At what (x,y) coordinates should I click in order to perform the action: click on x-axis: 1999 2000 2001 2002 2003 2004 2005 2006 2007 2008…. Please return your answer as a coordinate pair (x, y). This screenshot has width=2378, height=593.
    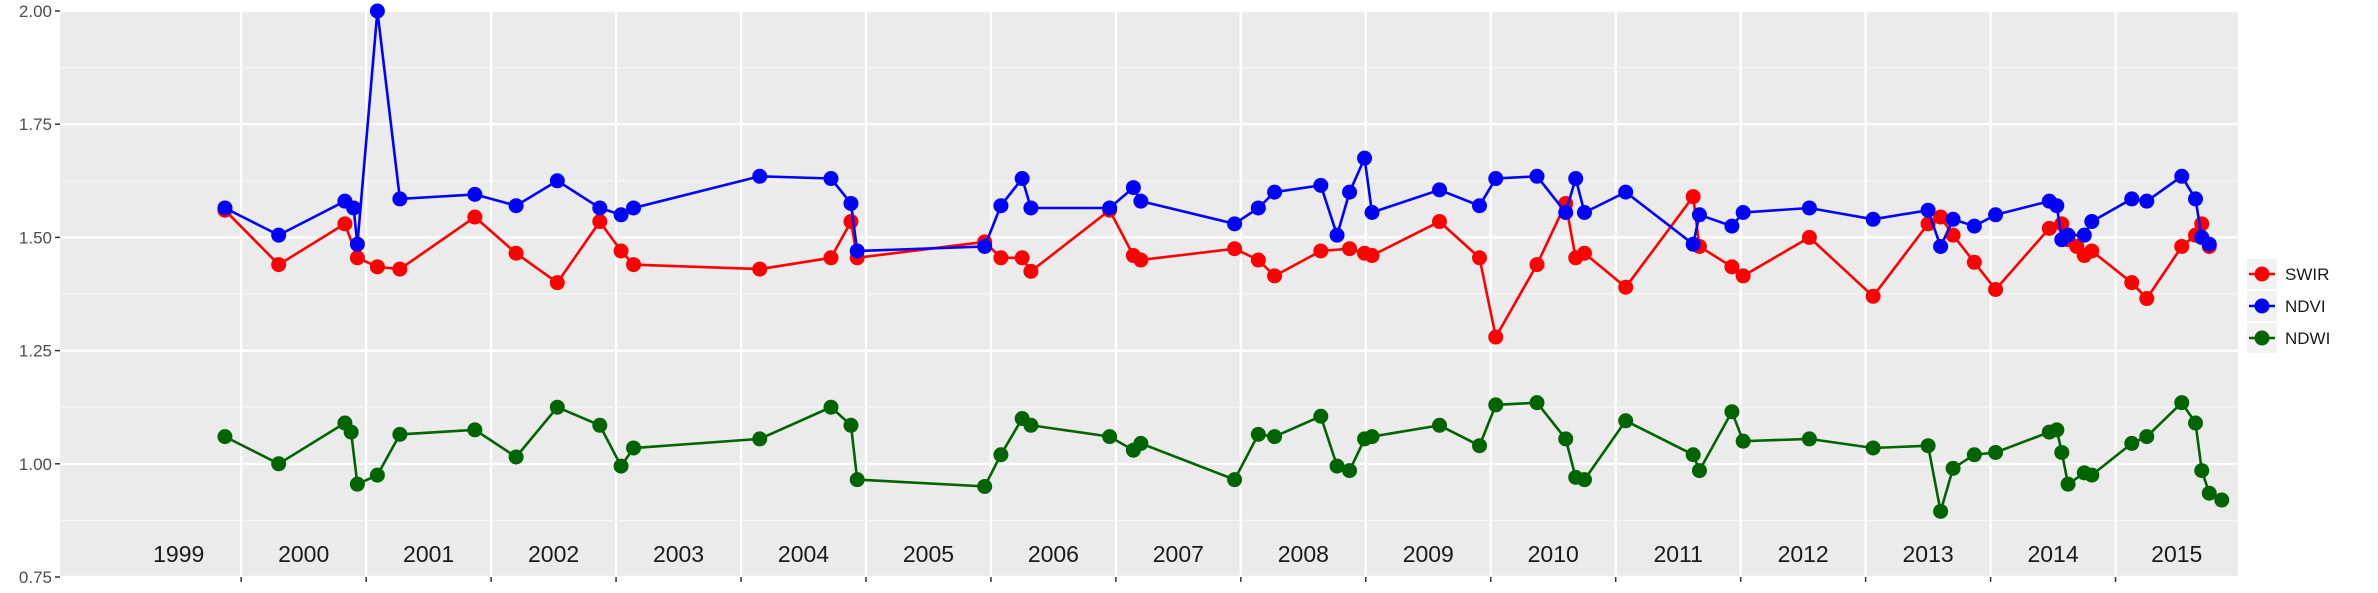
    Looking at the image, I should click on (1177, 561).